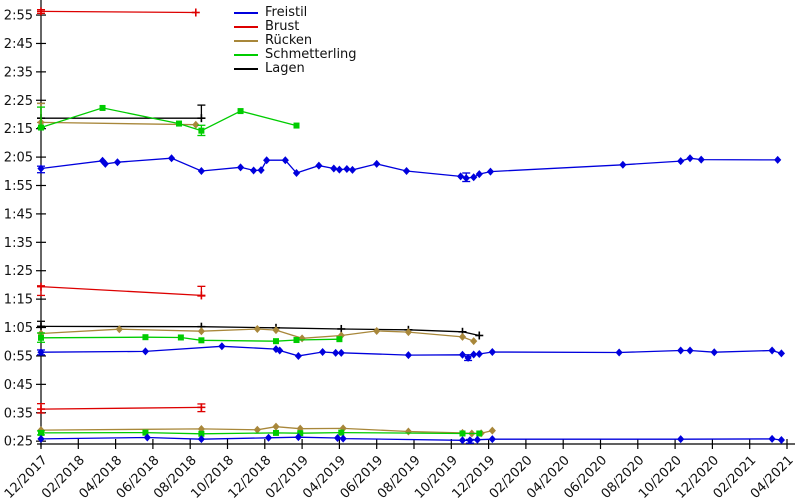  Describe the element at coordinates (266, 430) in the screenshot. I see `series-ruecken-bottom` at that location.